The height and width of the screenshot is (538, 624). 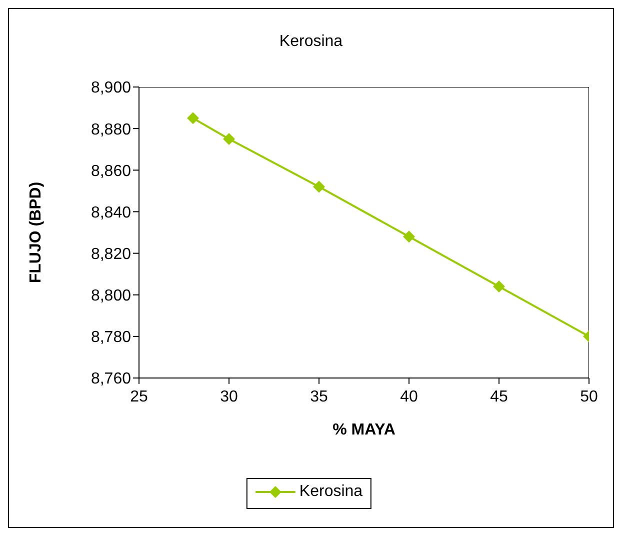 What do you see at coordinates (111, 296) in the screenshot?
I see `y-tick-label: 8,800` at bounding box center [111, 296].